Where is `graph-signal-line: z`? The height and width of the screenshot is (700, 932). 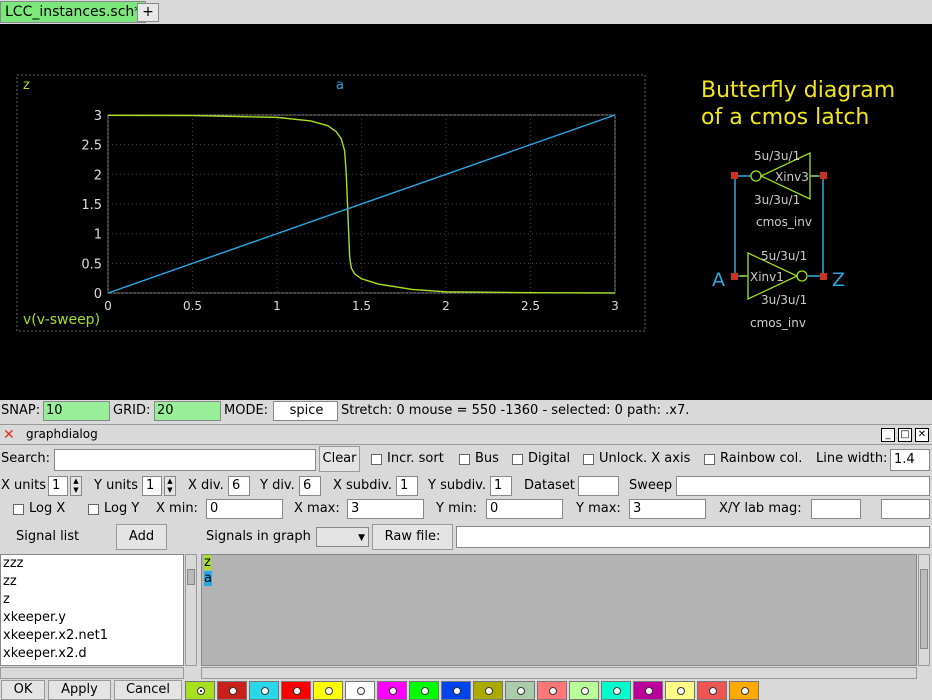
graph-signal-line: z is located at coordinates (559, 563).